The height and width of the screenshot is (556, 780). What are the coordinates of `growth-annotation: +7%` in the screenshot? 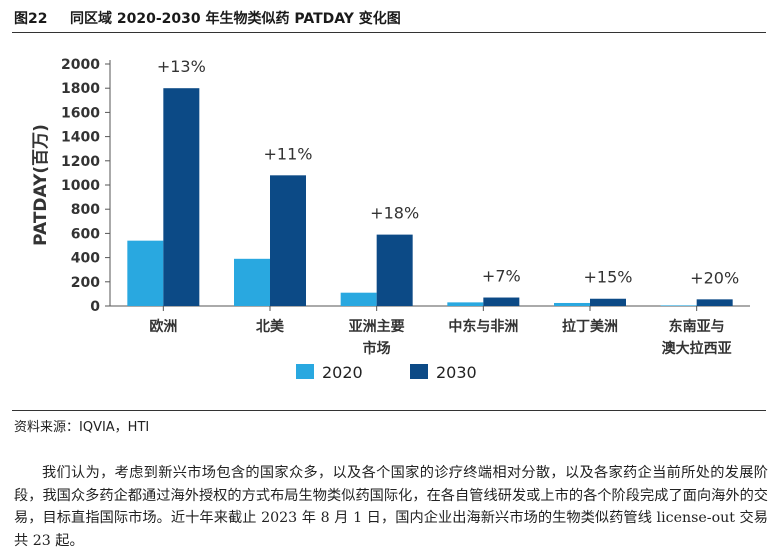 It's located at (501, 276).